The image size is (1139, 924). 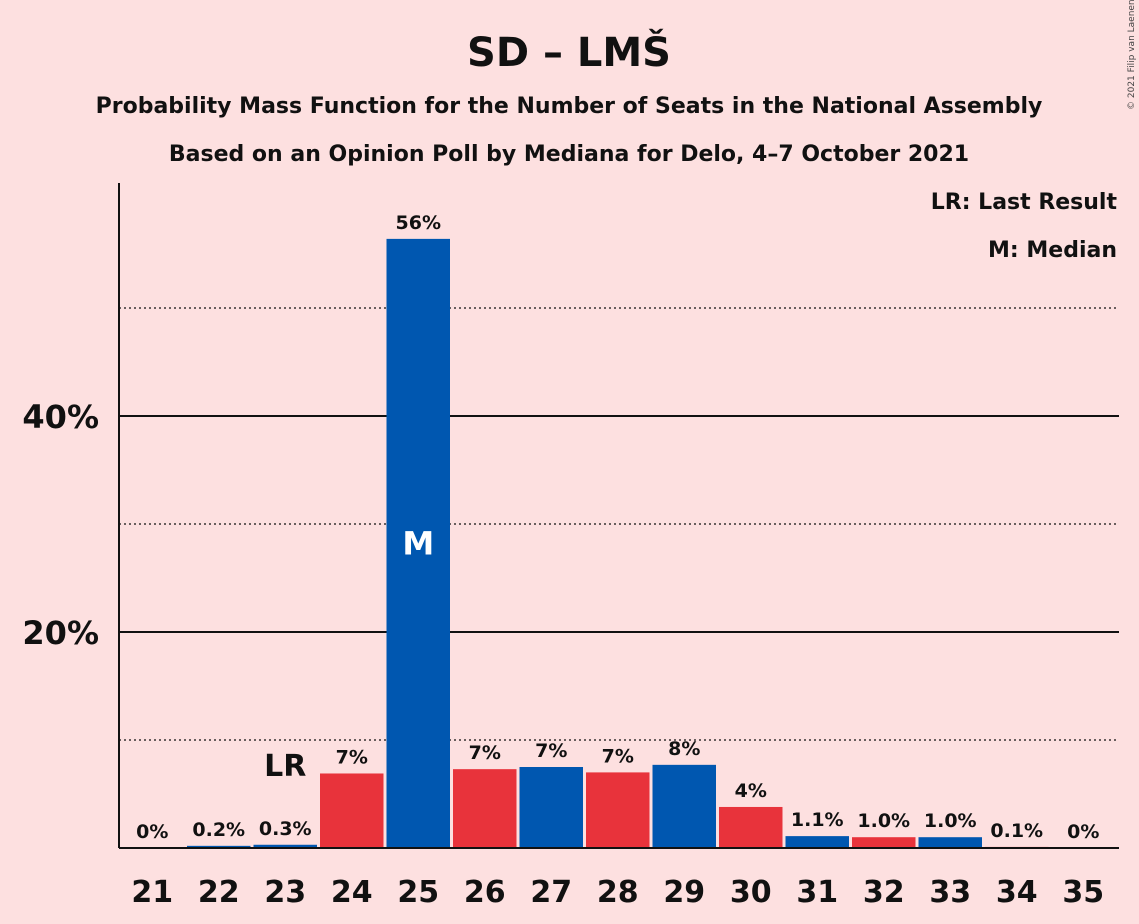 I want to click on x-tick-label: 33, so click(x=950, y=892).